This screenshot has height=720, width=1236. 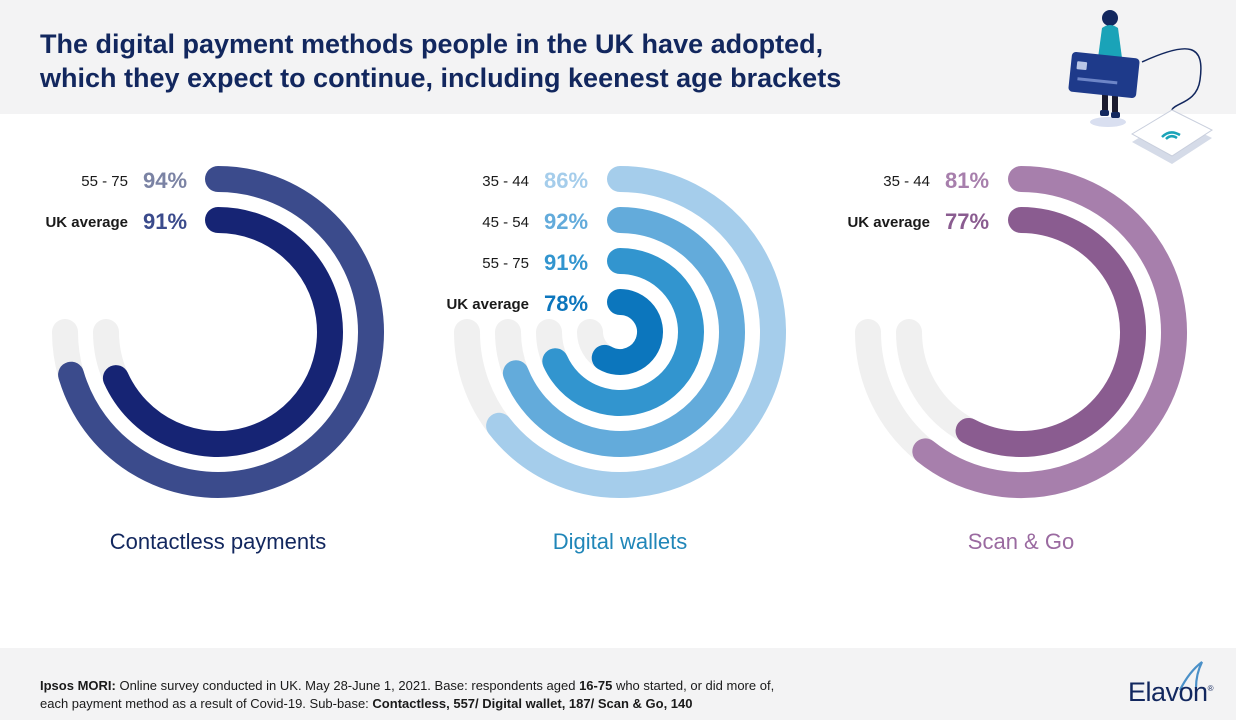 What do you see at coordinates (1104, 75) in the screenshot?
I see `credit-card-icon` at bounding box center [1104, 75].